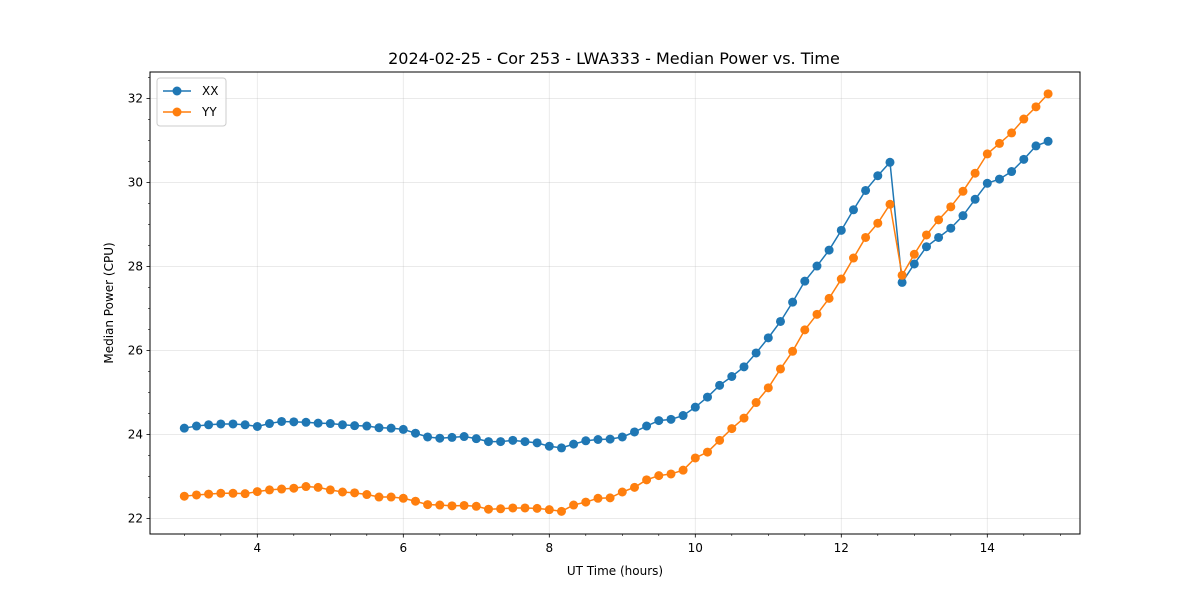 This screenshot has height=600, width=1200. Describe the element at coordinates (177, 91) in the screenshot. I see `legend-marker-xx` at that location.